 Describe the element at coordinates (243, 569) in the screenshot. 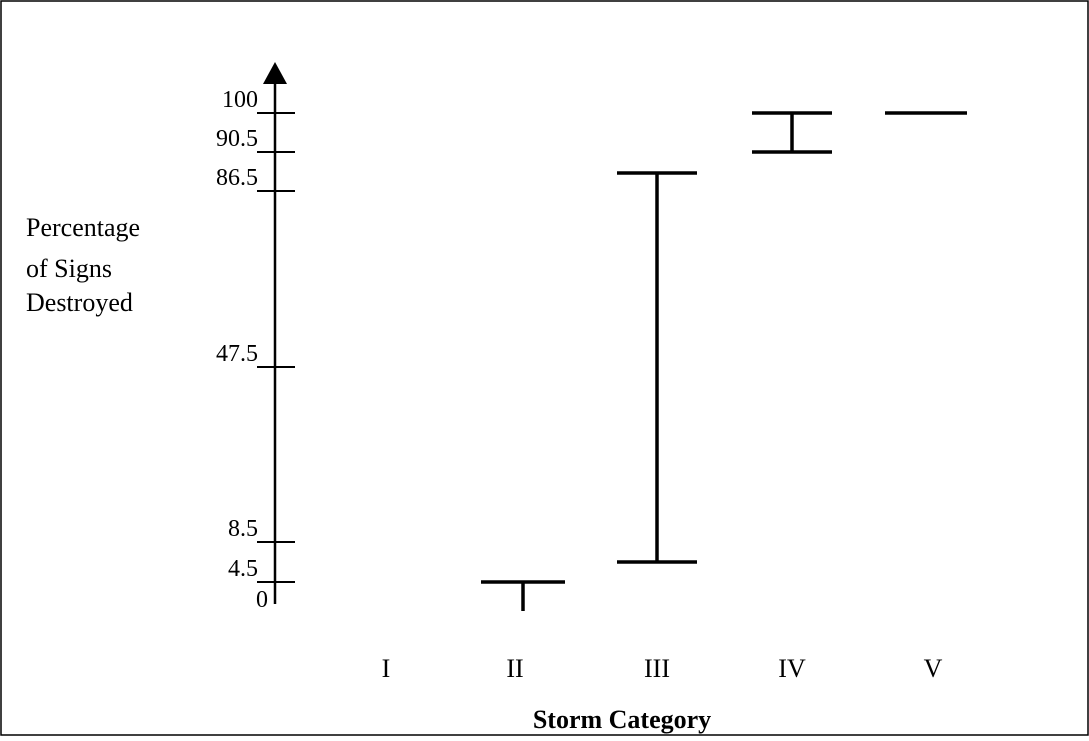

I see `y-tick-label: 4.5` at that location.